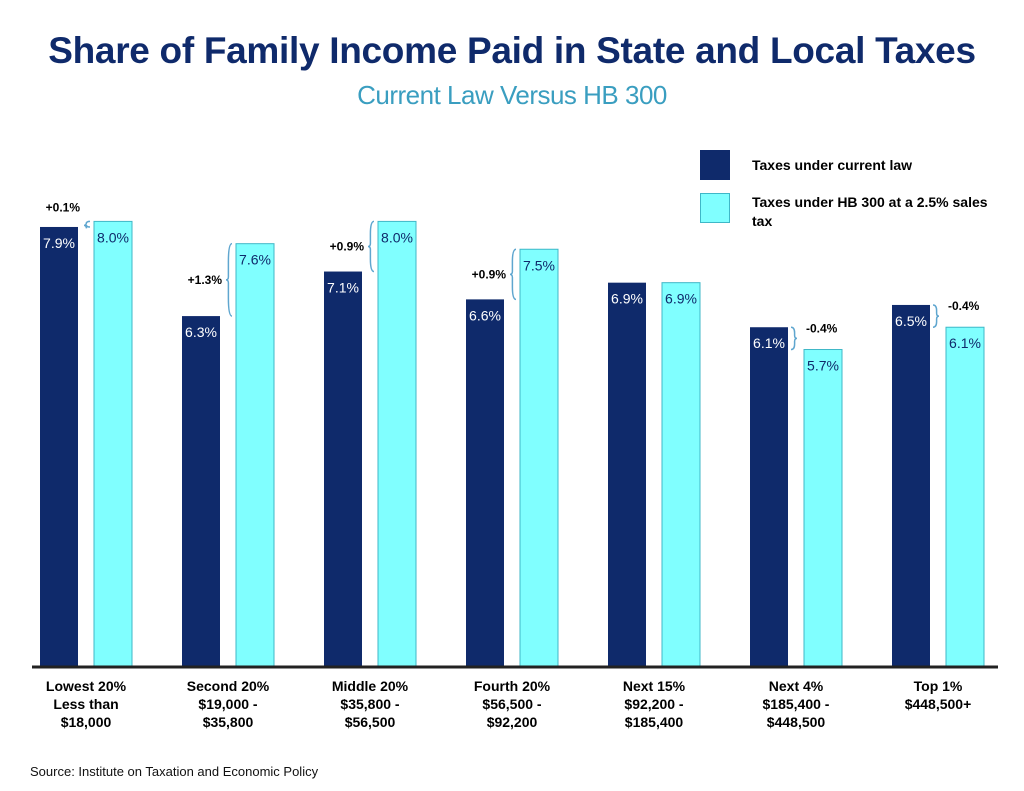 The height and width of the screenshot is (791, 1024). What do you see at coordinates (255, 260) in the screenshot?
I see `bar-value-label: 7.6%` at bounding box center [255, 260].